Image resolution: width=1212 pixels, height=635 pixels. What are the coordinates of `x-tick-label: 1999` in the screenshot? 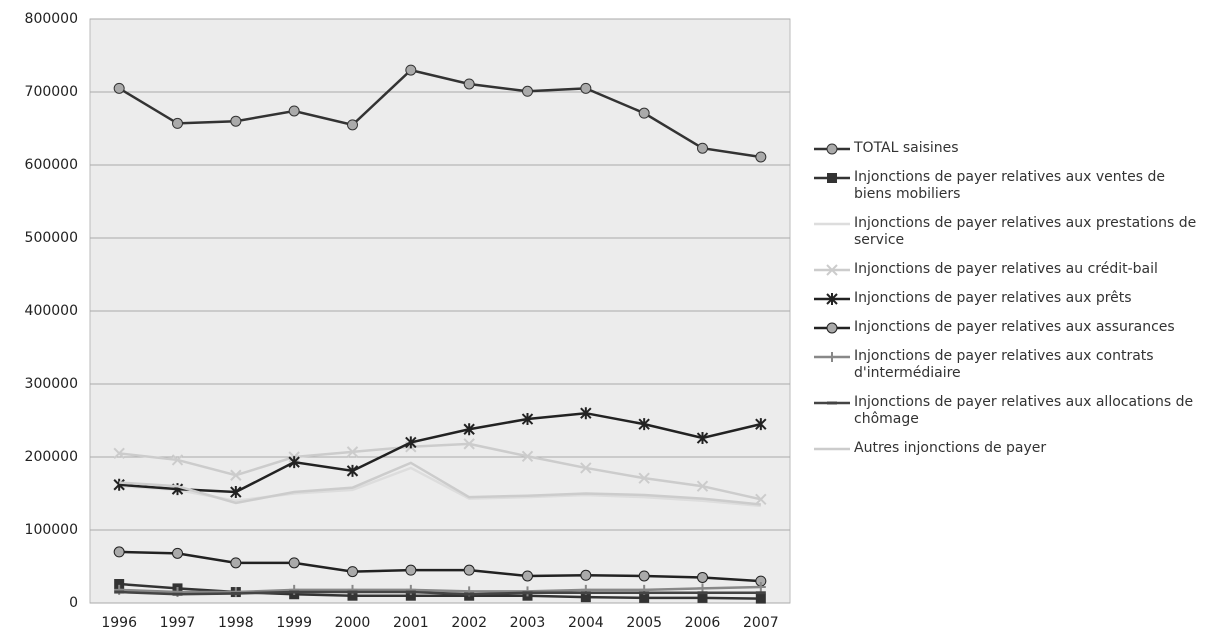 It's located at (294, 623).